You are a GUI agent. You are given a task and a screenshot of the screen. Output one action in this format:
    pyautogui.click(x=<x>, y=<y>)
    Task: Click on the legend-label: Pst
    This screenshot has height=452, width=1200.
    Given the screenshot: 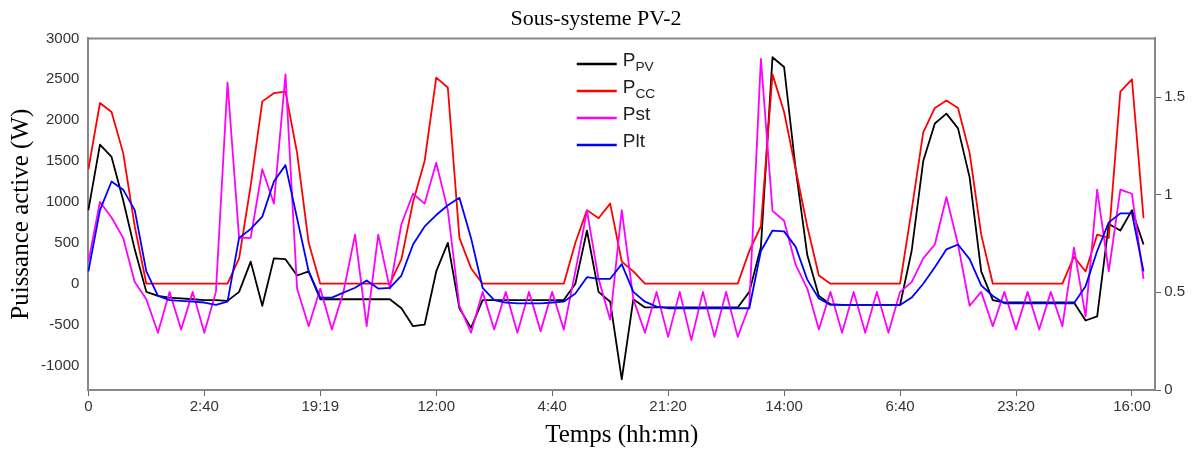 What is the action you would take?
    pyautogui.click(x=636, y=114)
    